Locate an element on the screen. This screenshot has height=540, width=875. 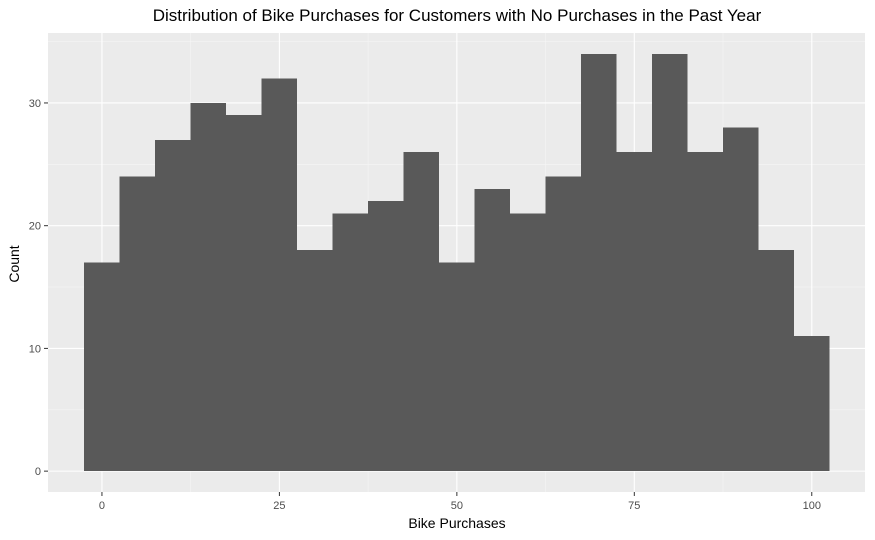
y-axis: 0 10 20 30 is located at coordinates (38, 288).